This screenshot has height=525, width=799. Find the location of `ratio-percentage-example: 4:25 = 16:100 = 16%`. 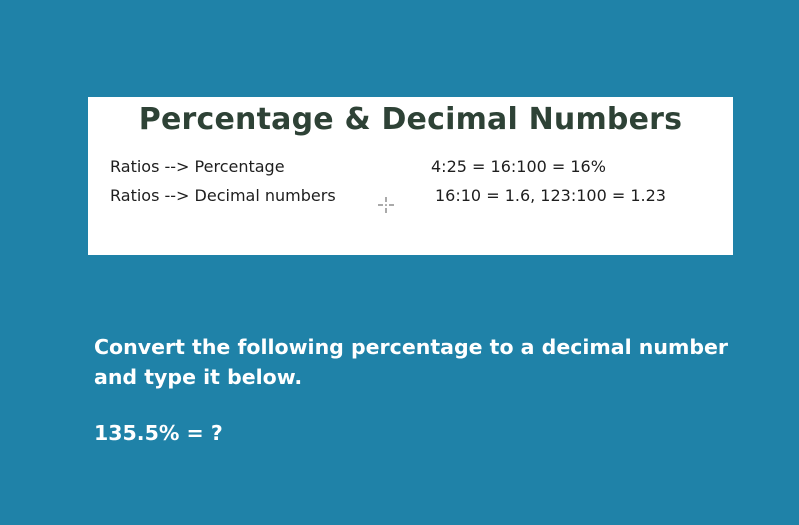

ratio-percentage-example: 4:25 = 16:100 = 16% is located at coordinates (518, 166).